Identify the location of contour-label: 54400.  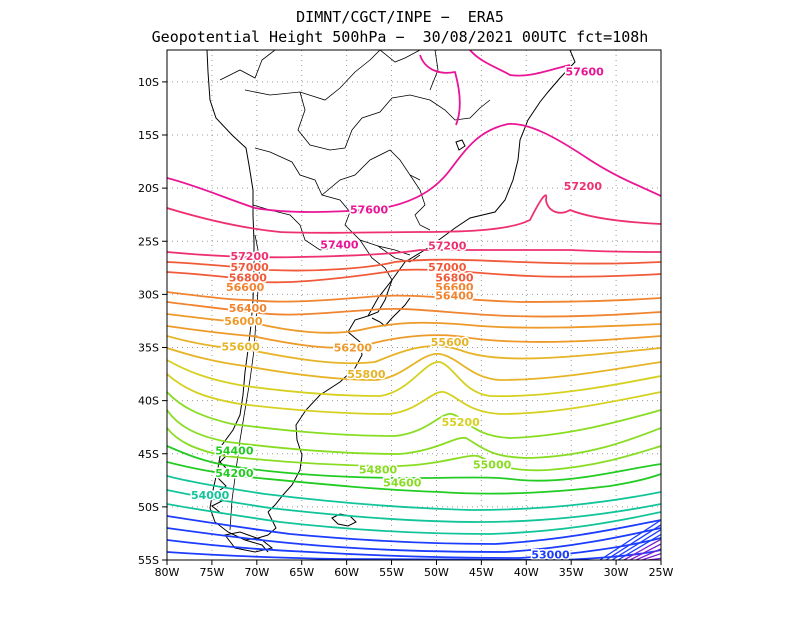
(234, 451).